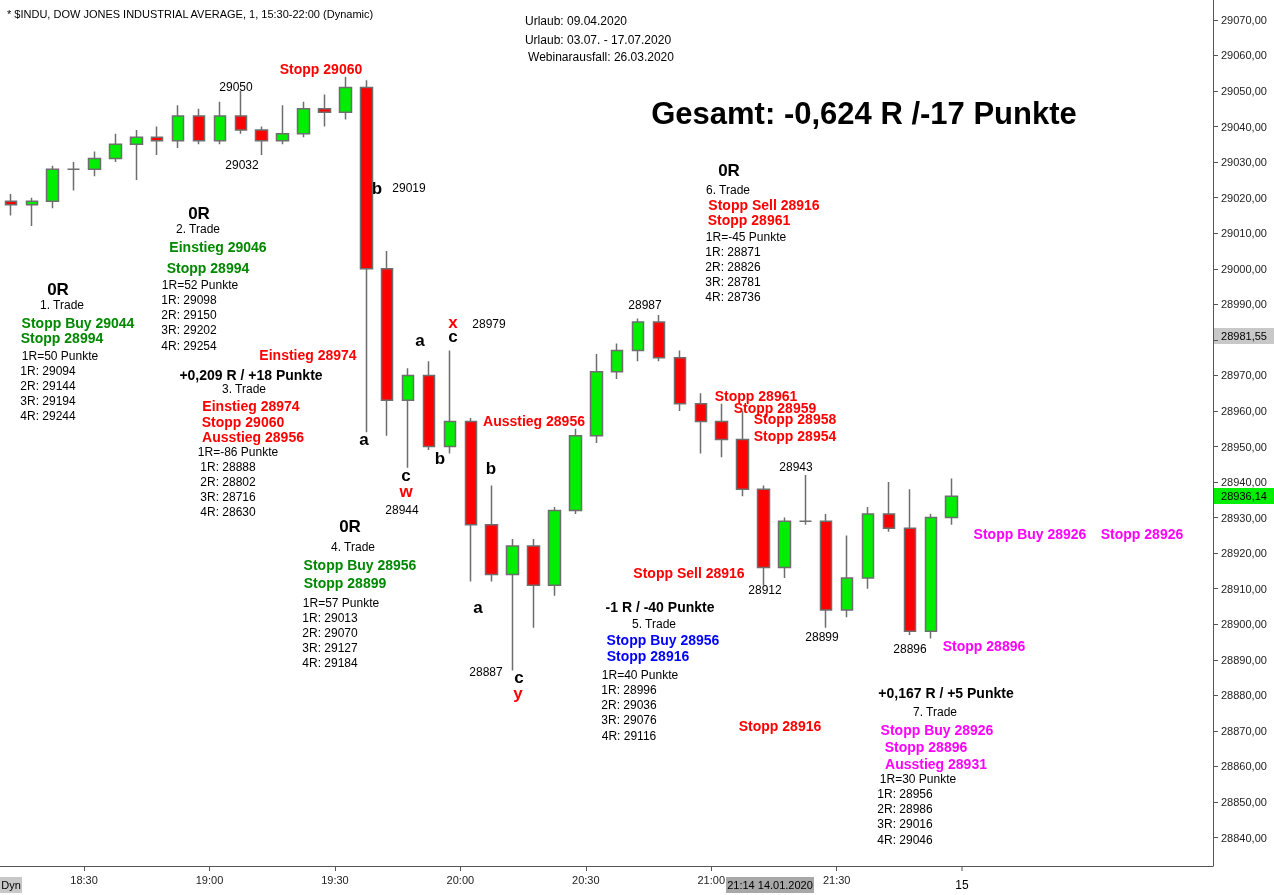 The image size is (1274, 895). What do you see at coordinates (228, 497) in the screenshot?
I see `annotation: 3R: 28716` at bounding box center [228, 497].